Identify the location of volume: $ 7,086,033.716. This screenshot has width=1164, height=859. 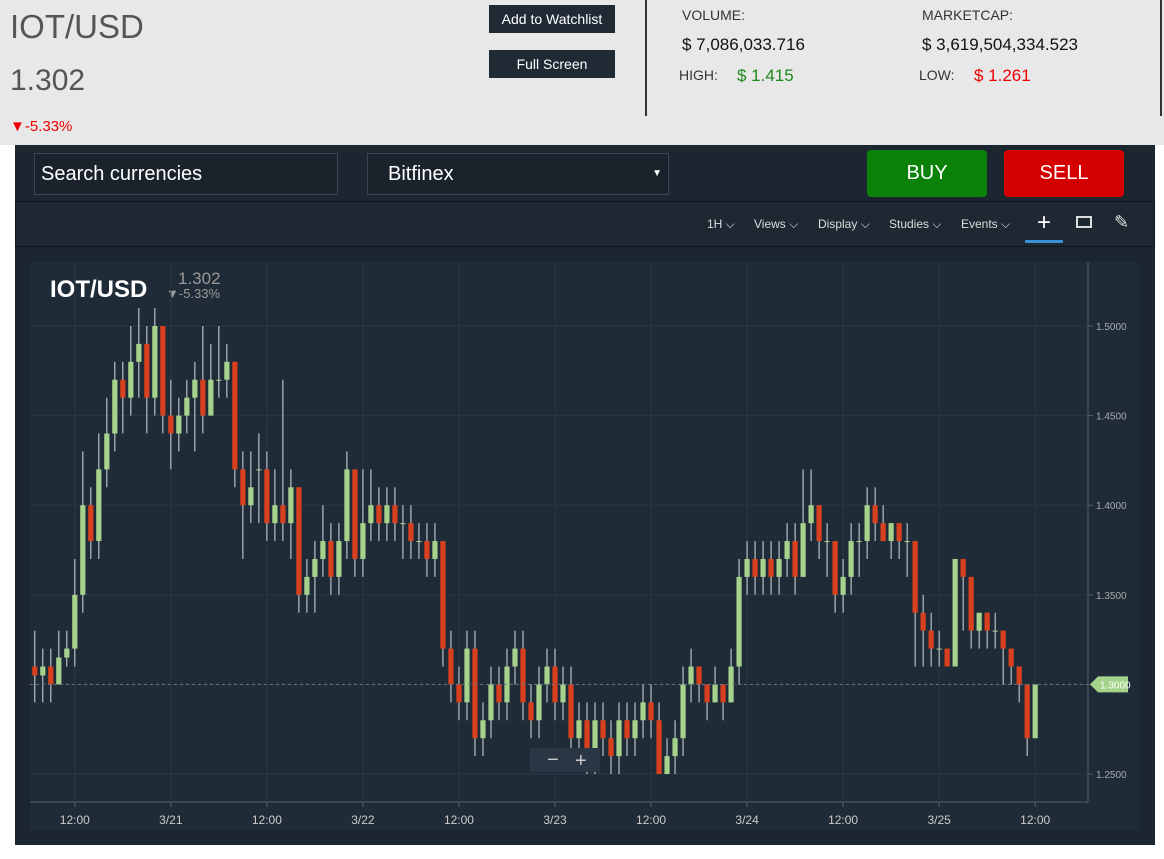
(743, 44).